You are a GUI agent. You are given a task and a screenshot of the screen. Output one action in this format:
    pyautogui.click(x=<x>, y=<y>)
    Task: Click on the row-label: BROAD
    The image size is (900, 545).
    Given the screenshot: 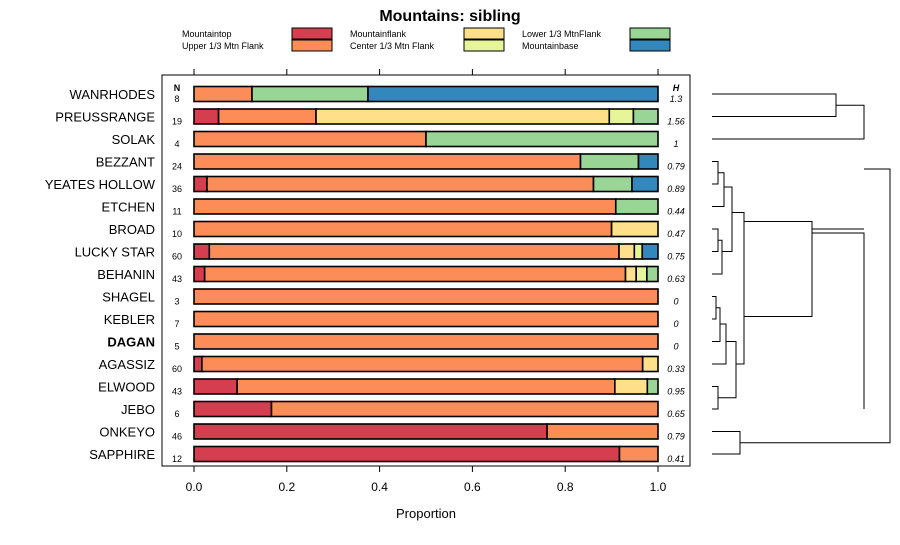 What is the action you would take?
    pyautogui.click(x=132, y=229)
    